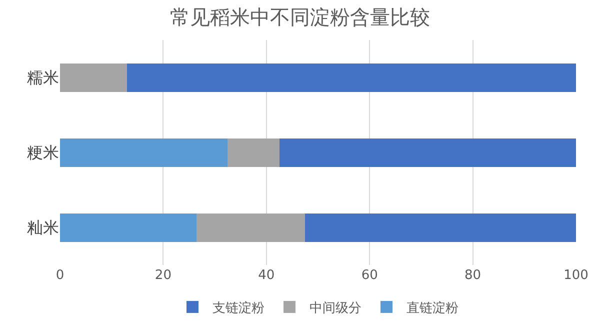 Image resolution: width=600 pixels, height=334 pixels. I want to click on legend-label: 中间级分, so click(336, 308).